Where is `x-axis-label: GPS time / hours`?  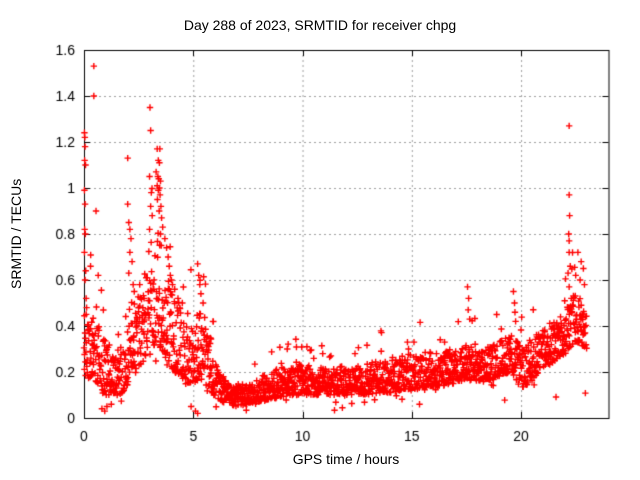
x-axis-label: GPS time / hours is located at coordinates (346, 459).